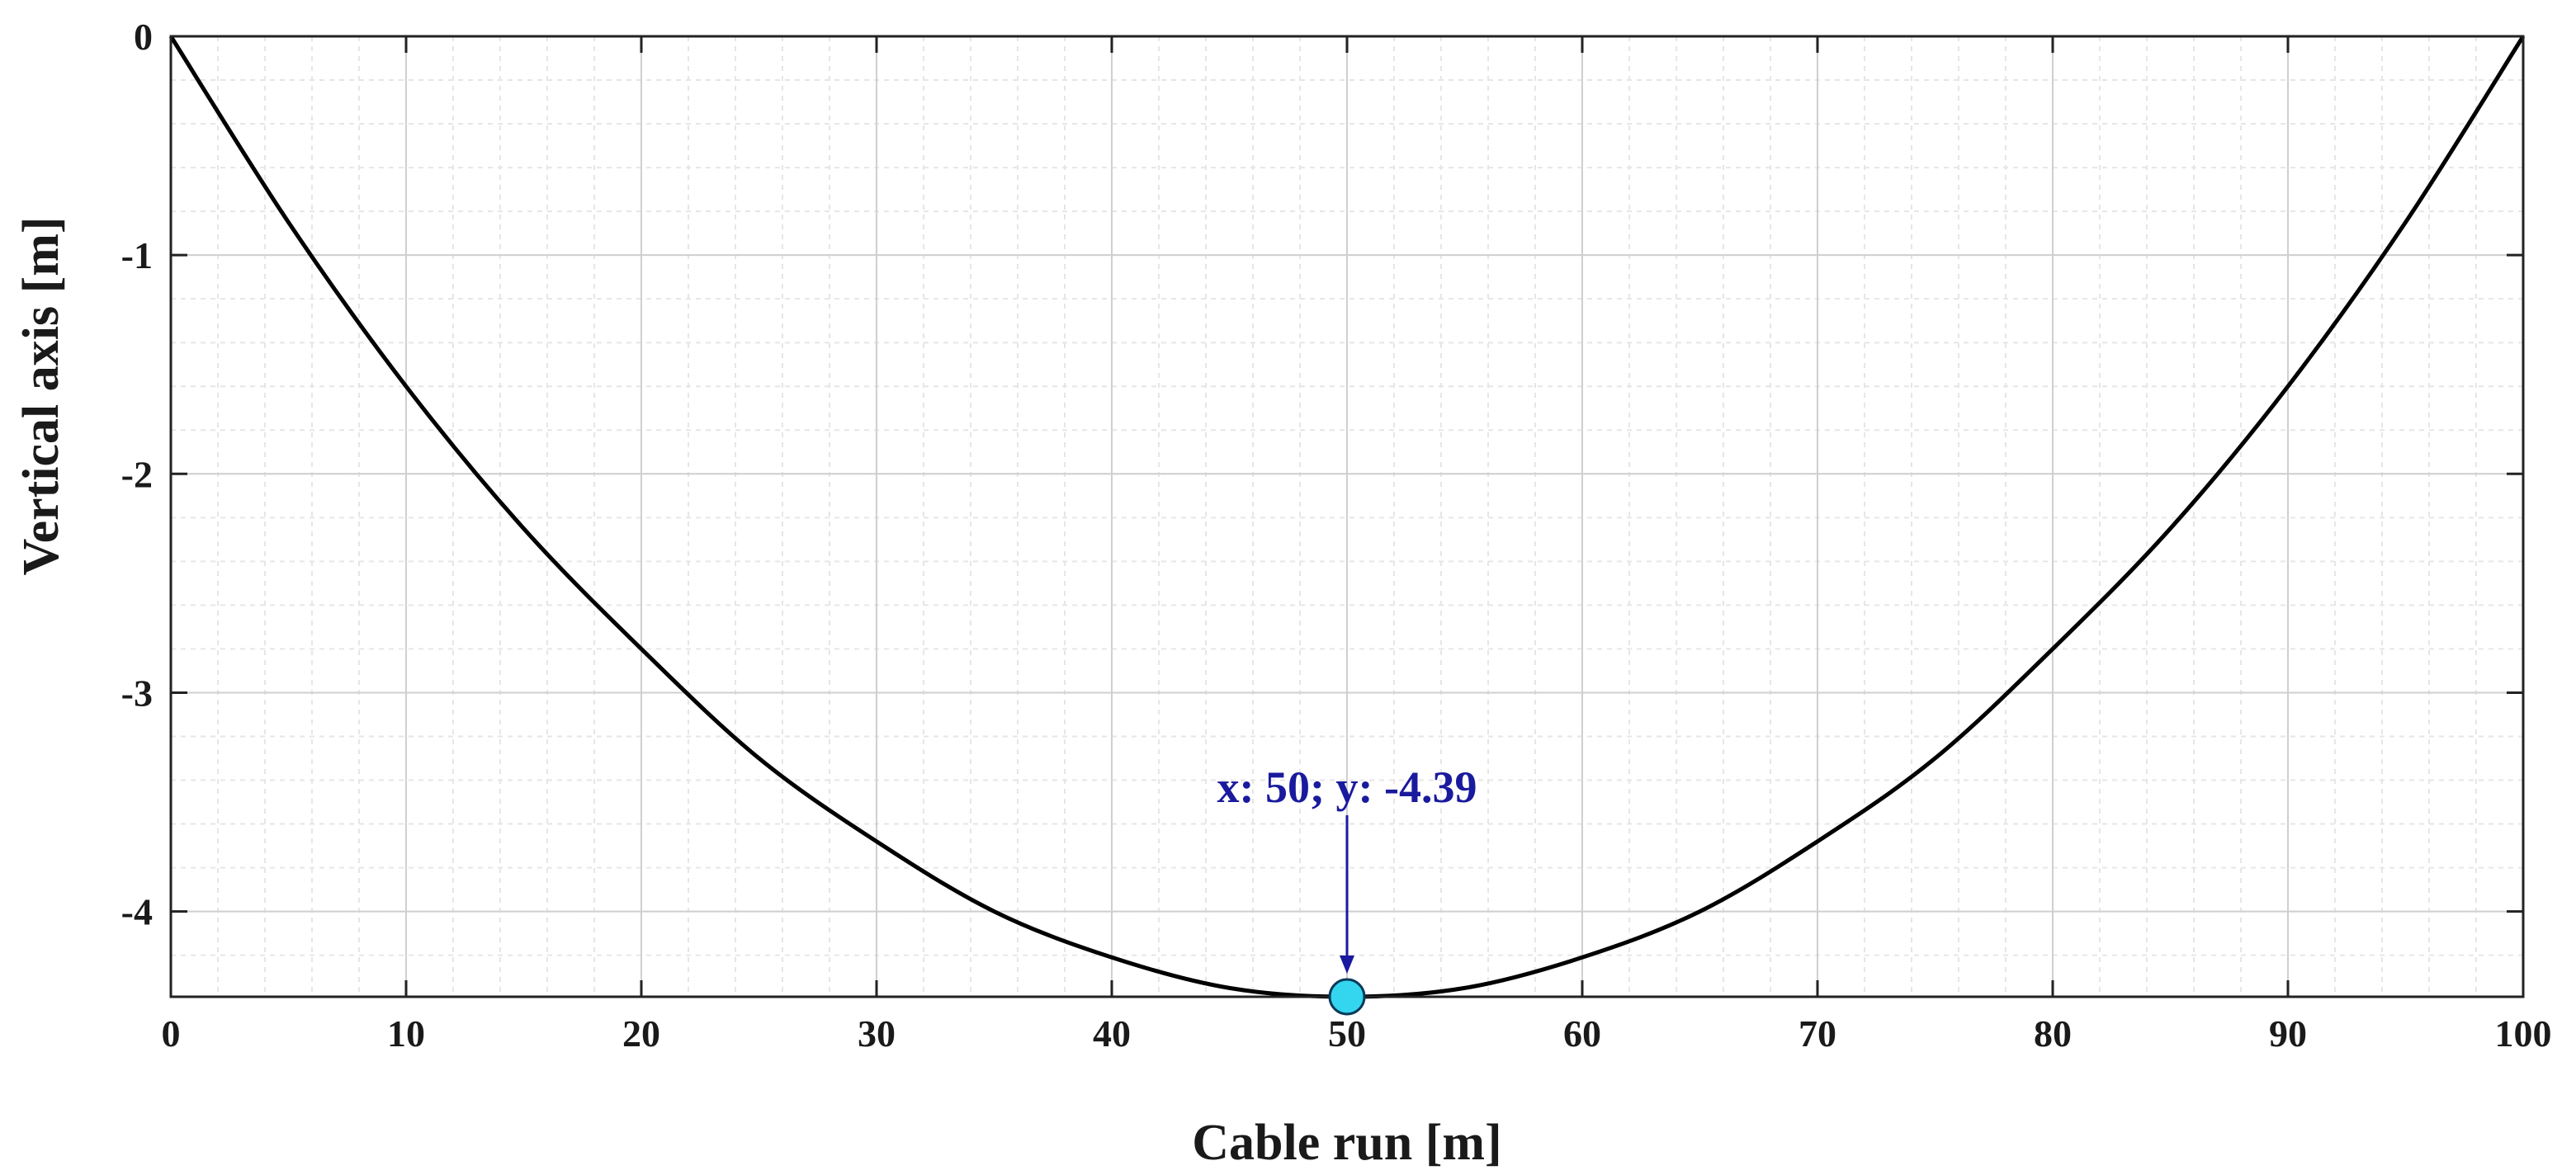 The height and width of the screenshot is (1175, 2576). I want to click on y-tick-label: -1, so click(137, 255).